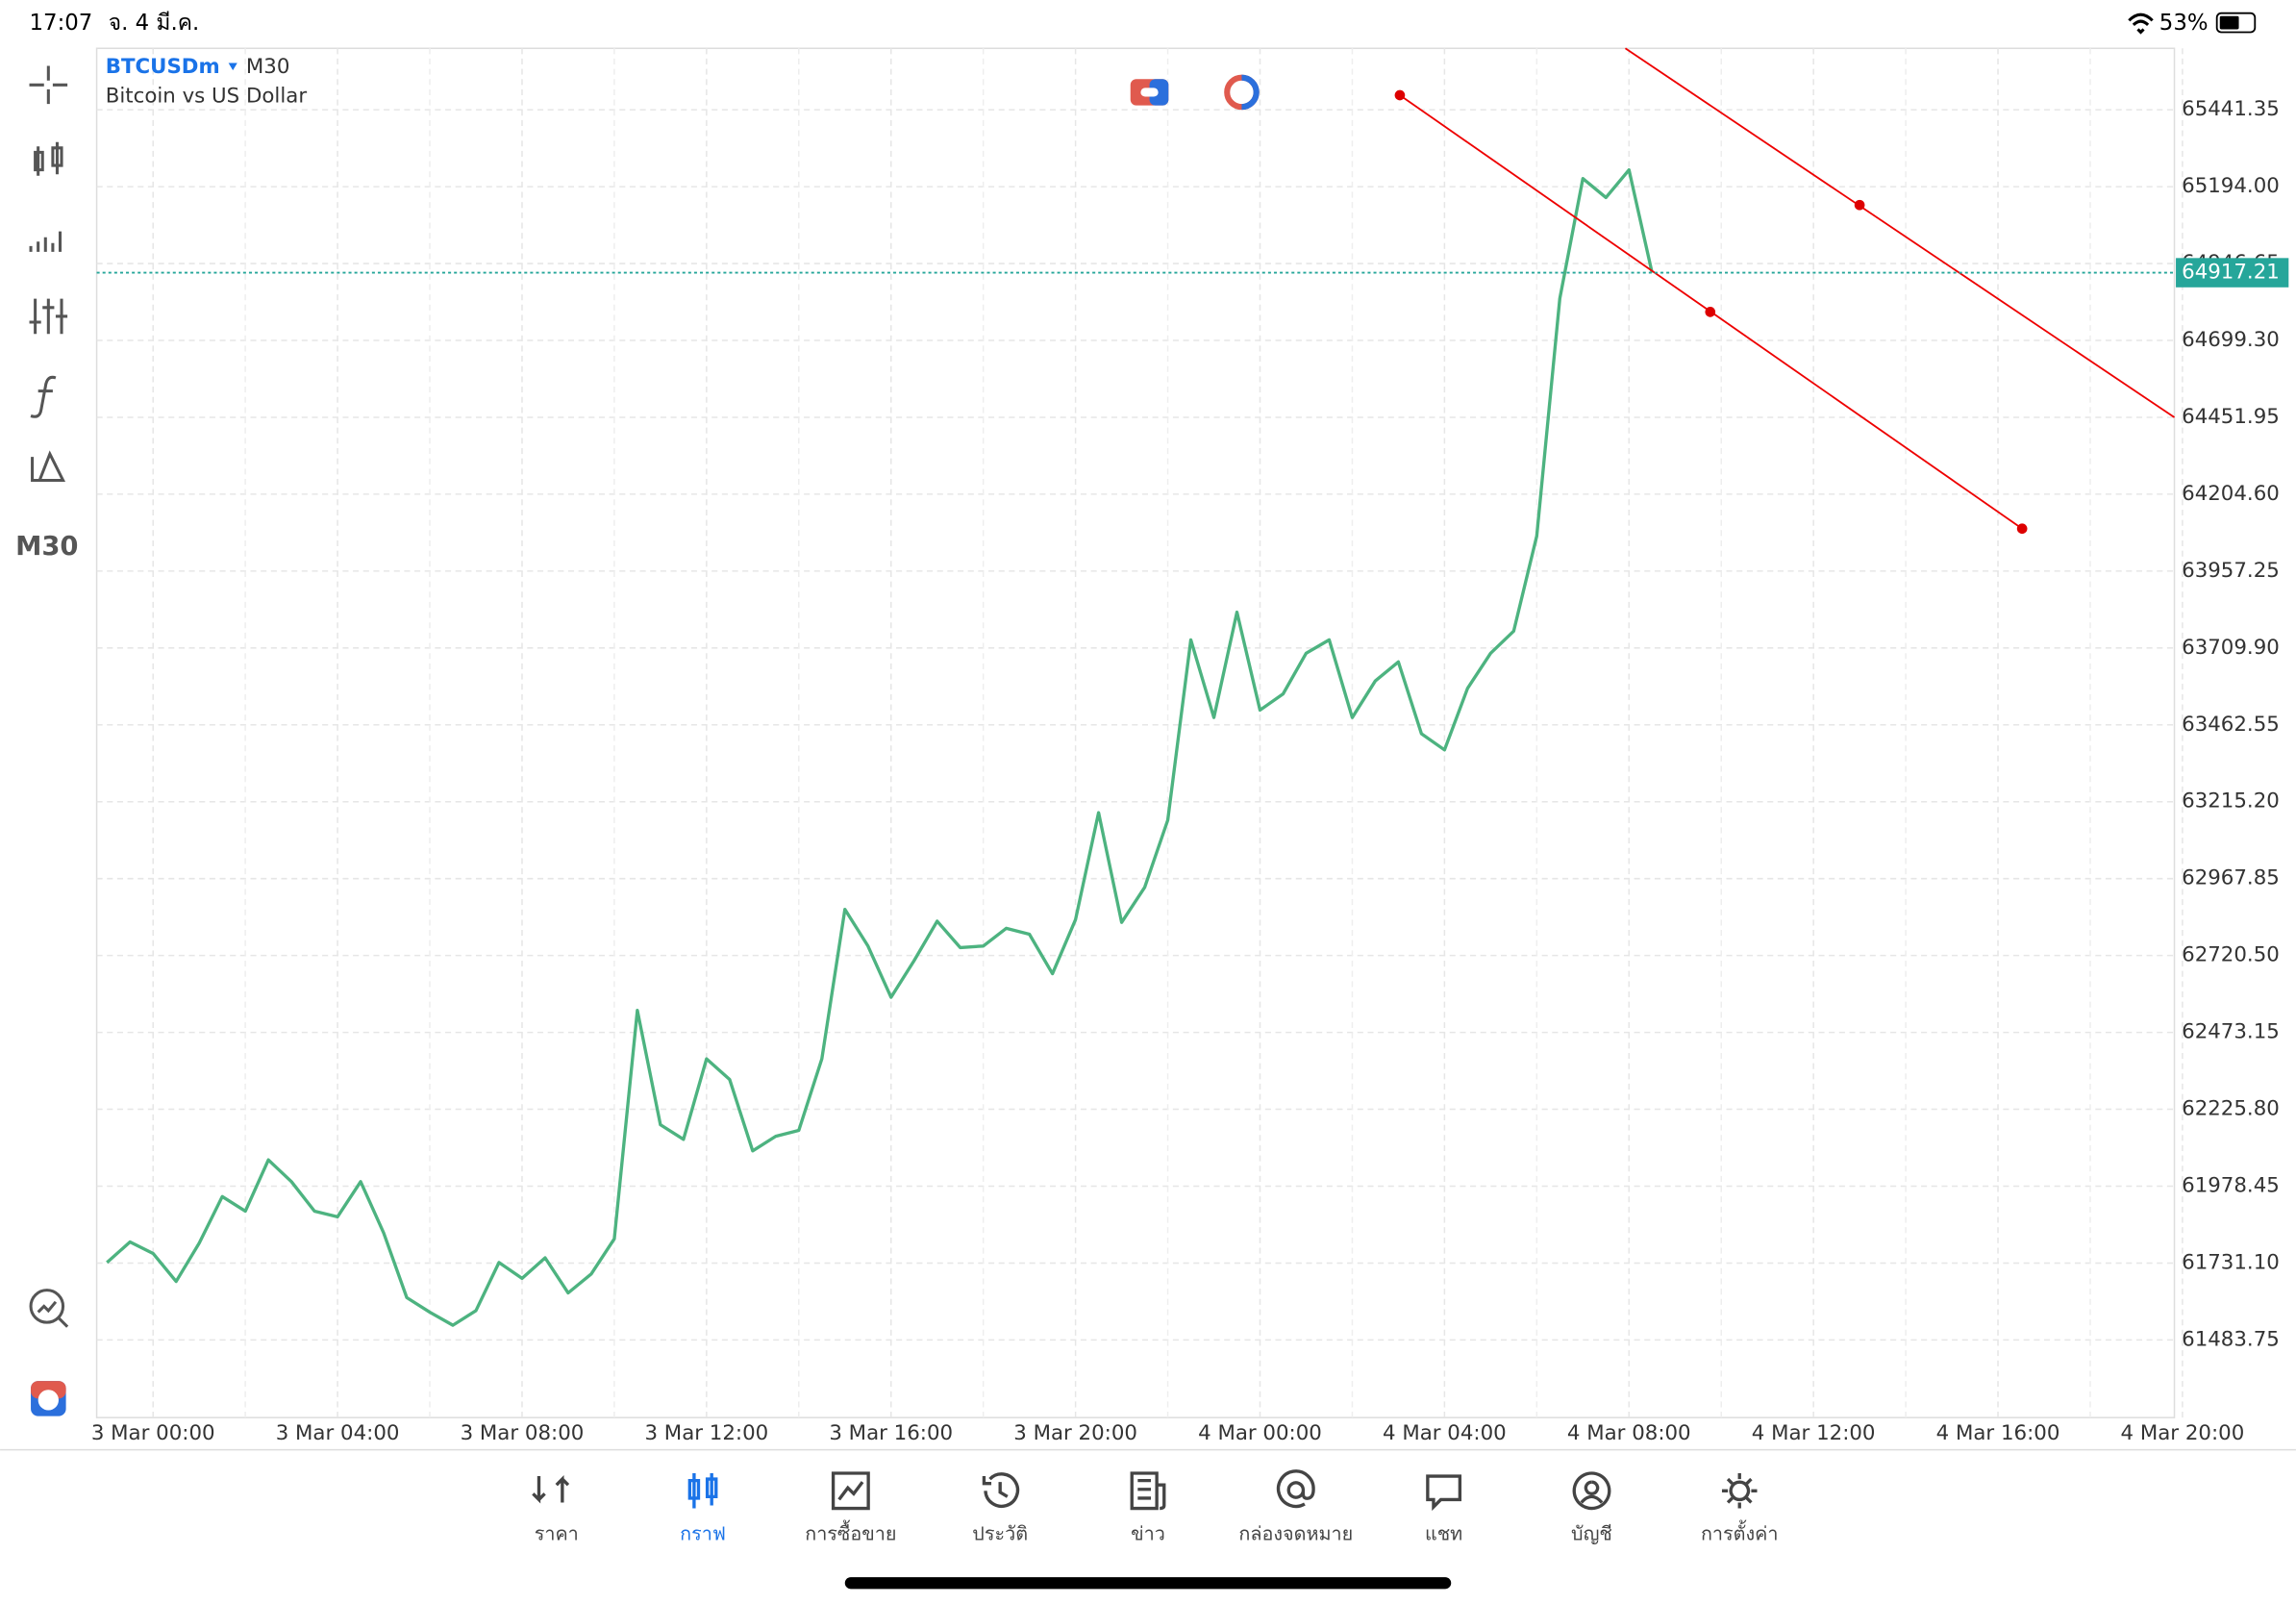 The image size is (2296, 1604). I want to click on nav-label: บัญชี, so click(1591, 1533).